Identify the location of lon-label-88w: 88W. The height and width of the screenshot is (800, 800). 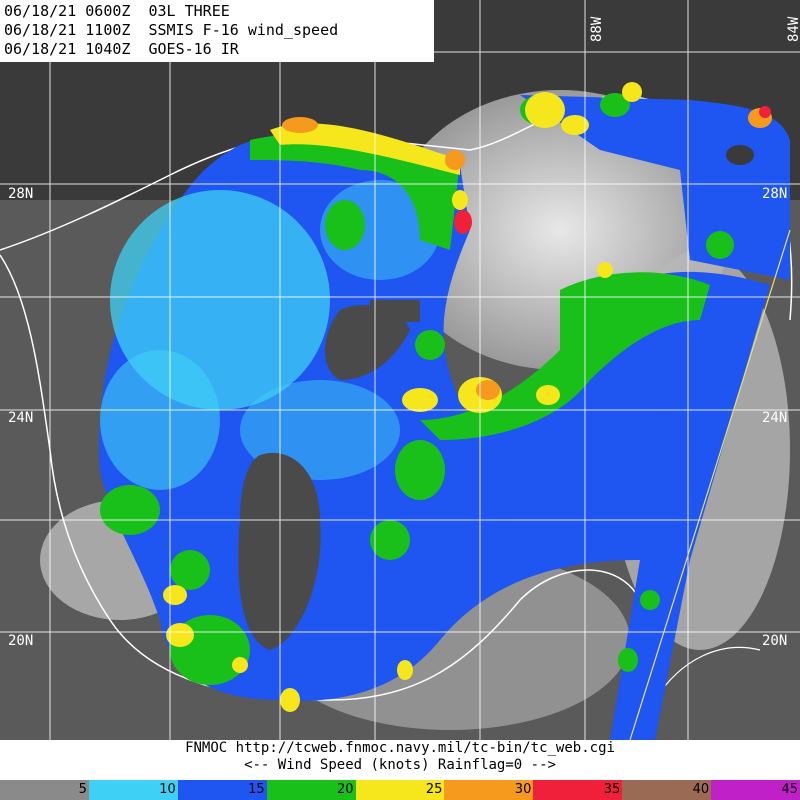
(597, 29).